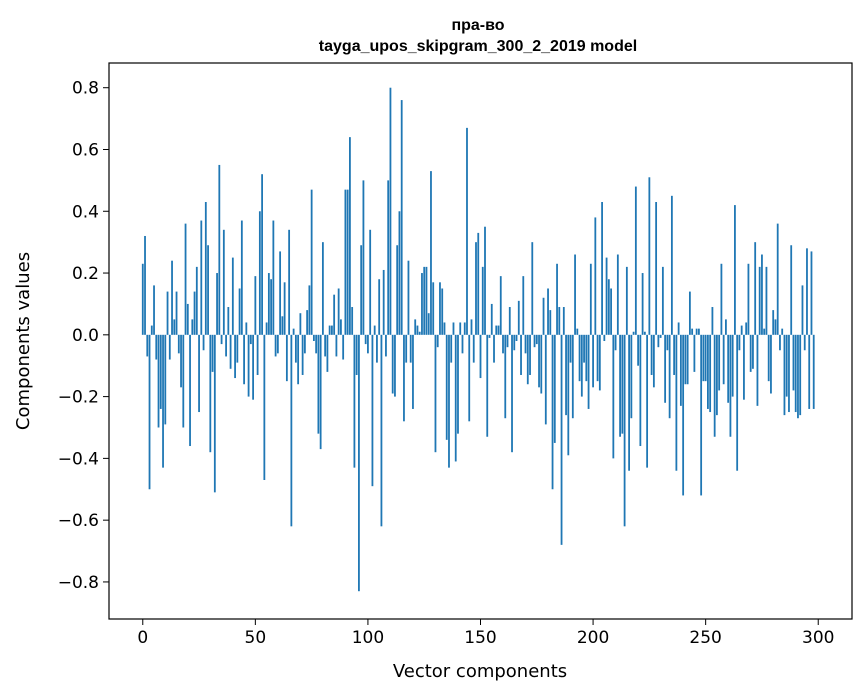 The height and width of the screenshot is (696, 867). I want to click on x-axis: 0 50 100 150 200 250 300, so click(485, 633).